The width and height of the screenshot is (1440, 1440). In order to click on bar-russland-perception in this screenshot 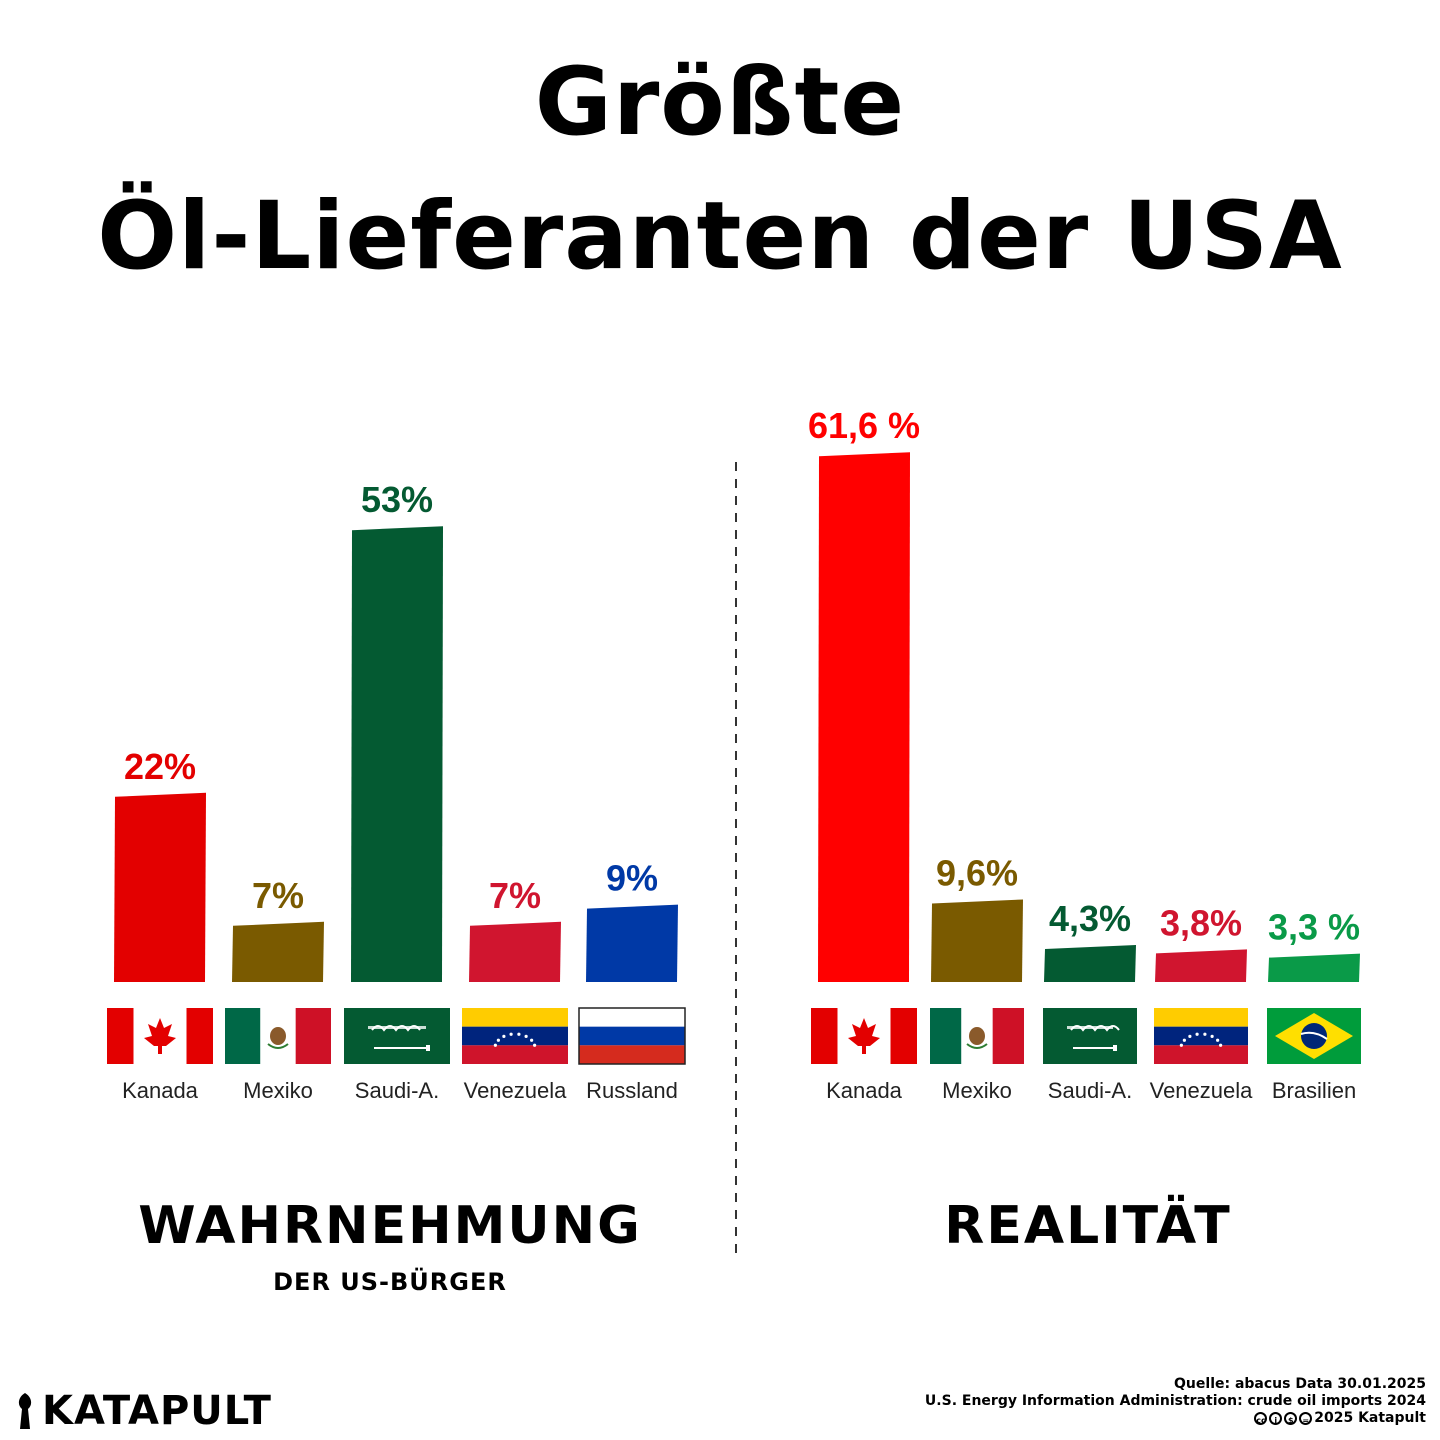, I will do `click(632, 943)`.